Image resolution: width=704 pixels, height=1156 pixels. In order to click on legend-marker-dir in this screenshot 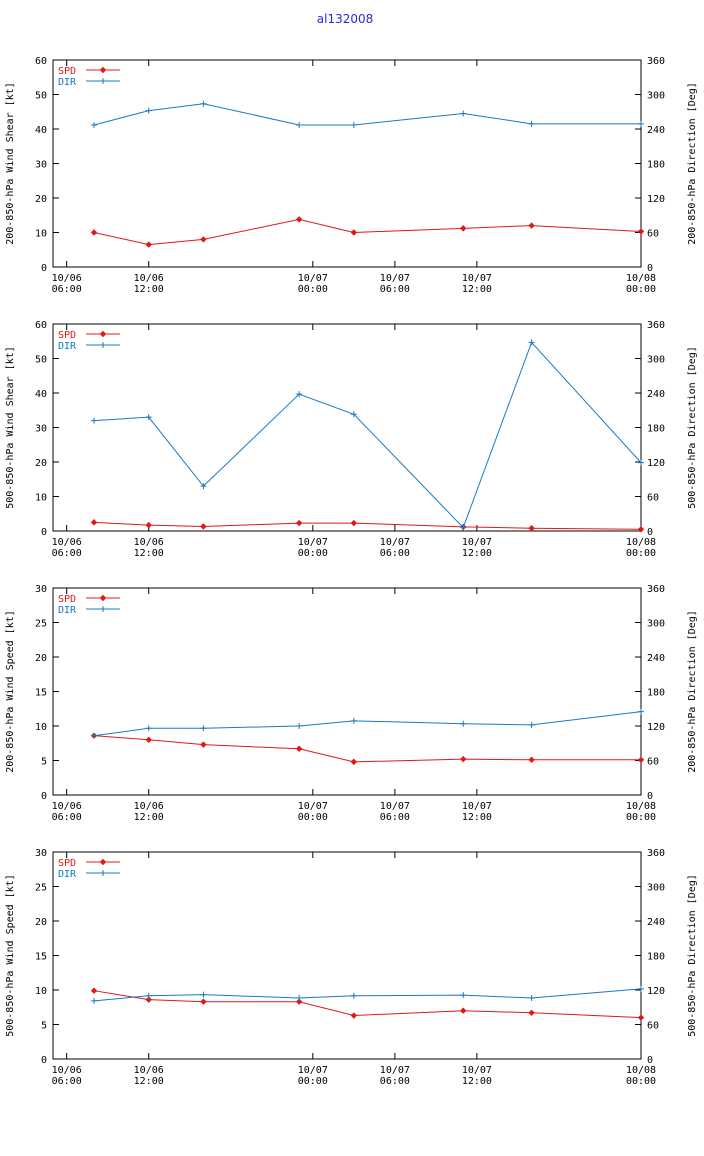, I will do `click(103, 873)`.